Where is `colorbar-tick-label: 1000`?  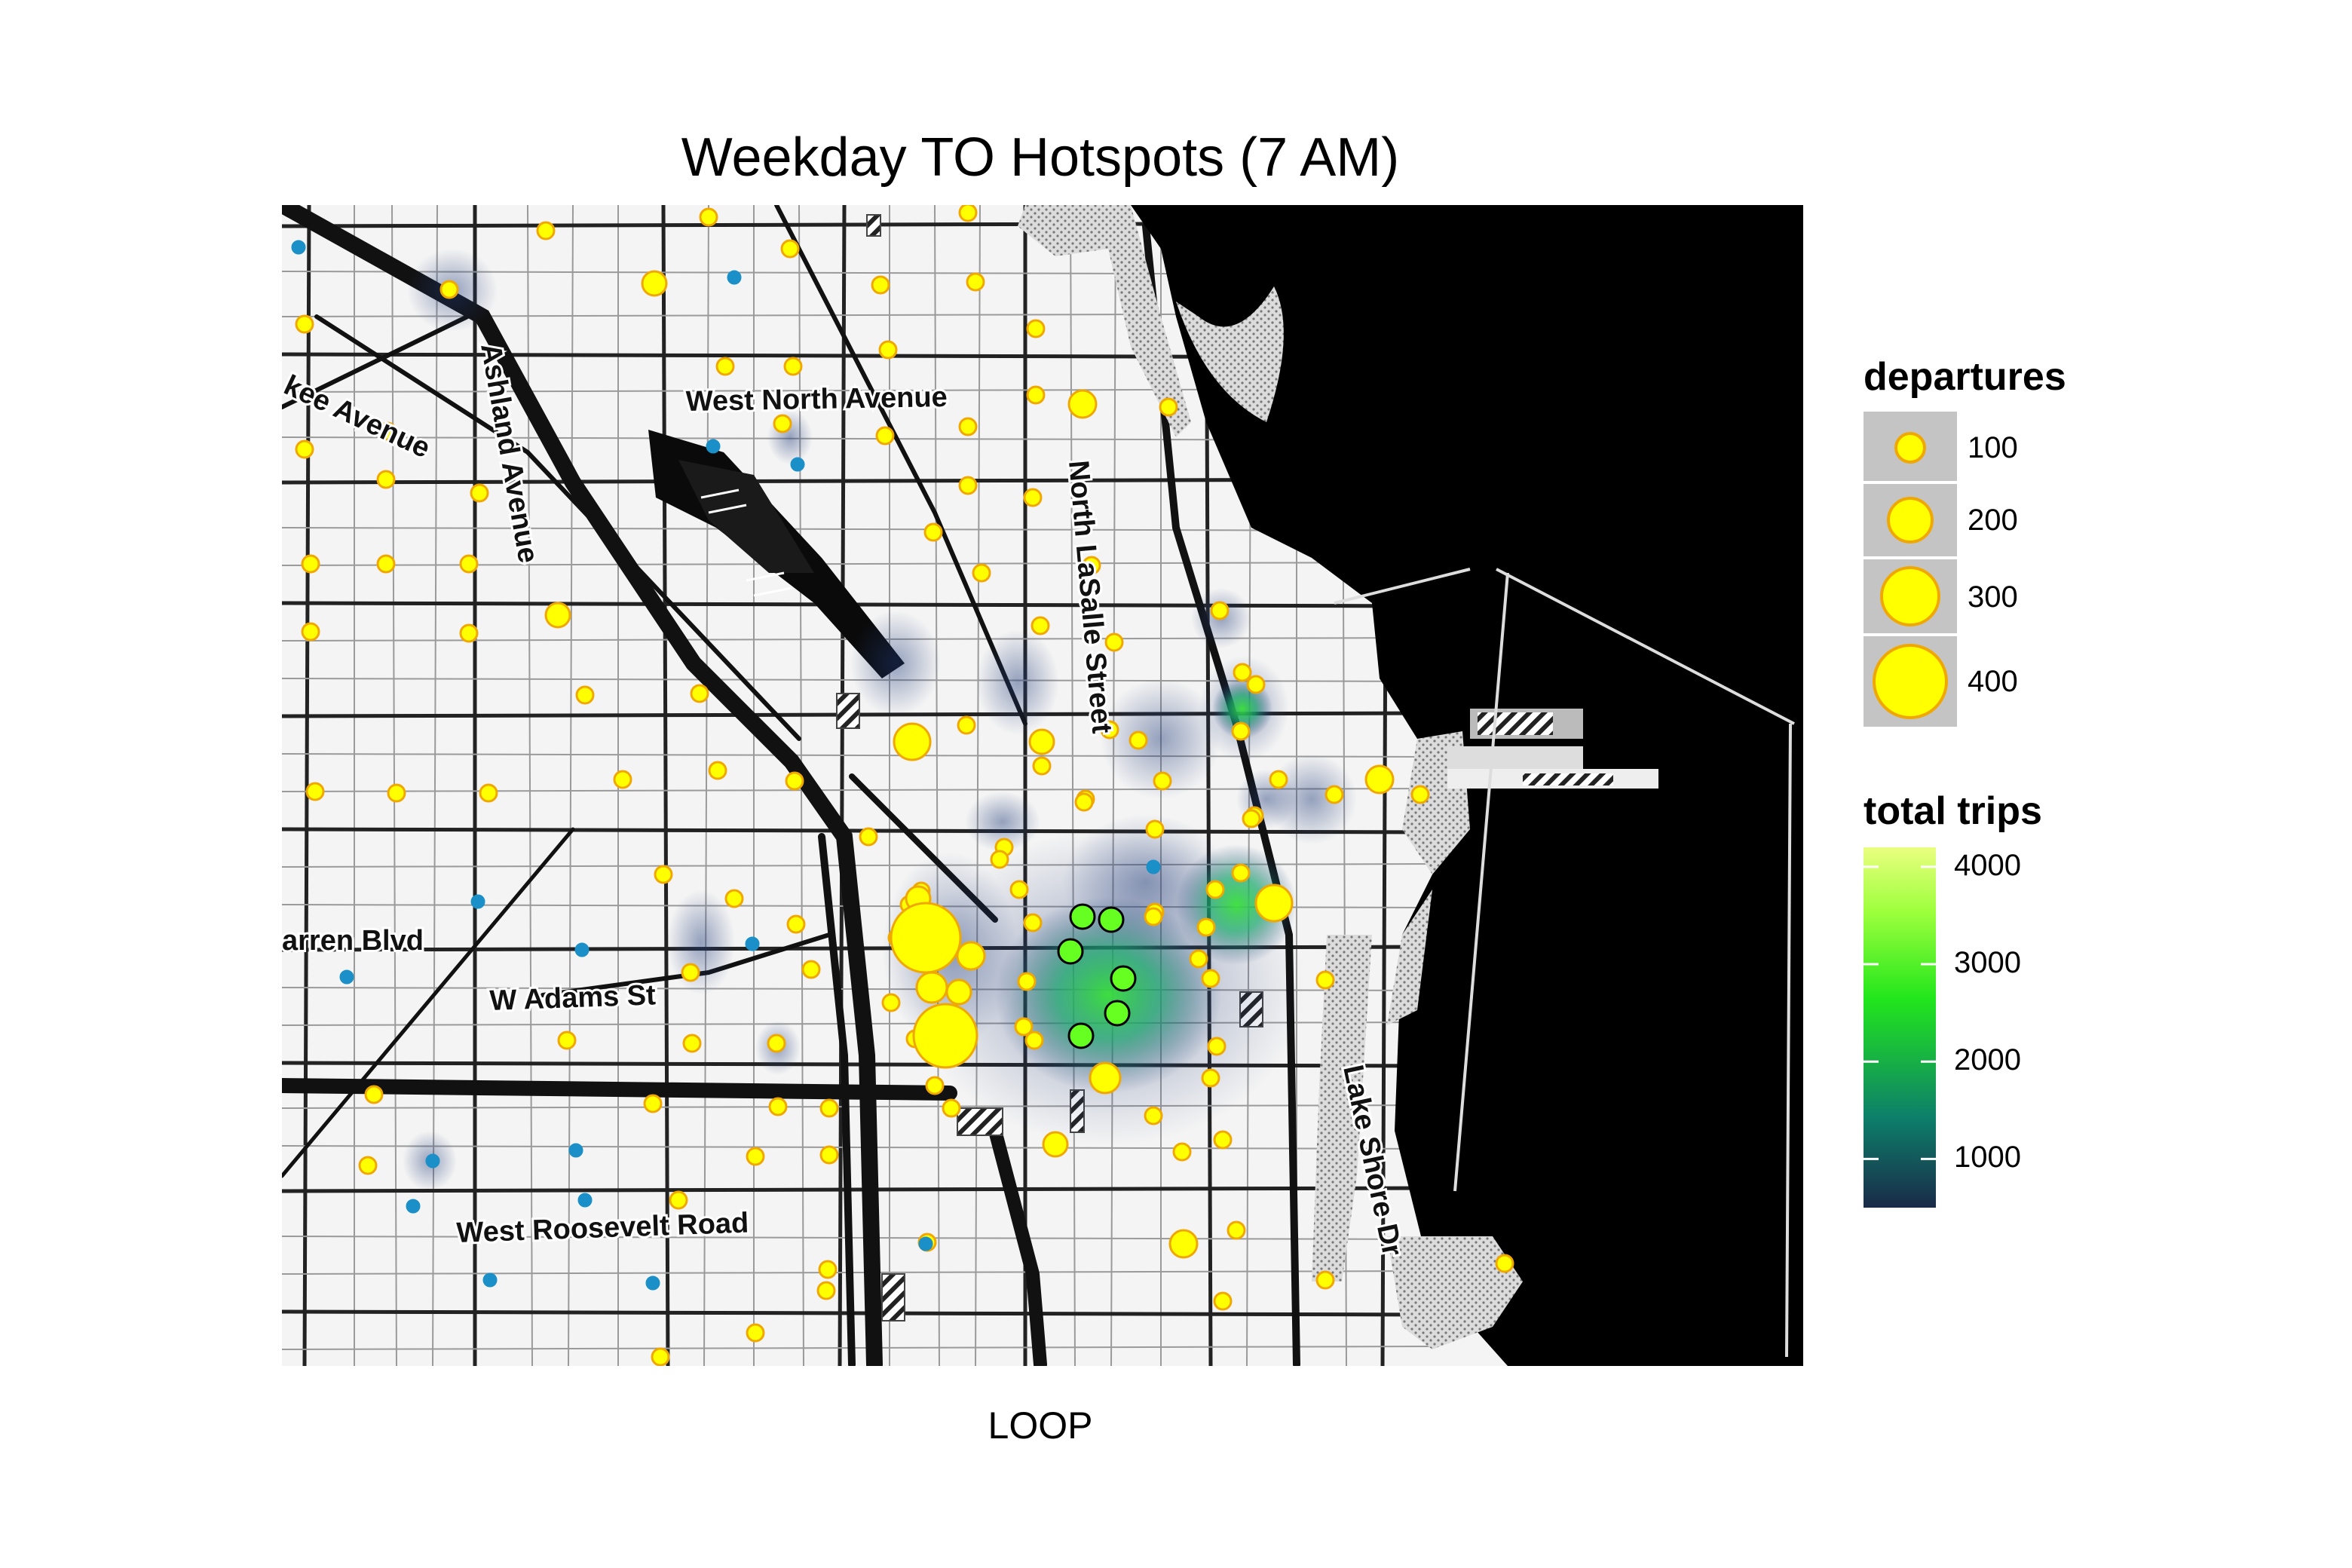 colorbar-tick-label: 1000 is located at coordinates (1987, 1157).